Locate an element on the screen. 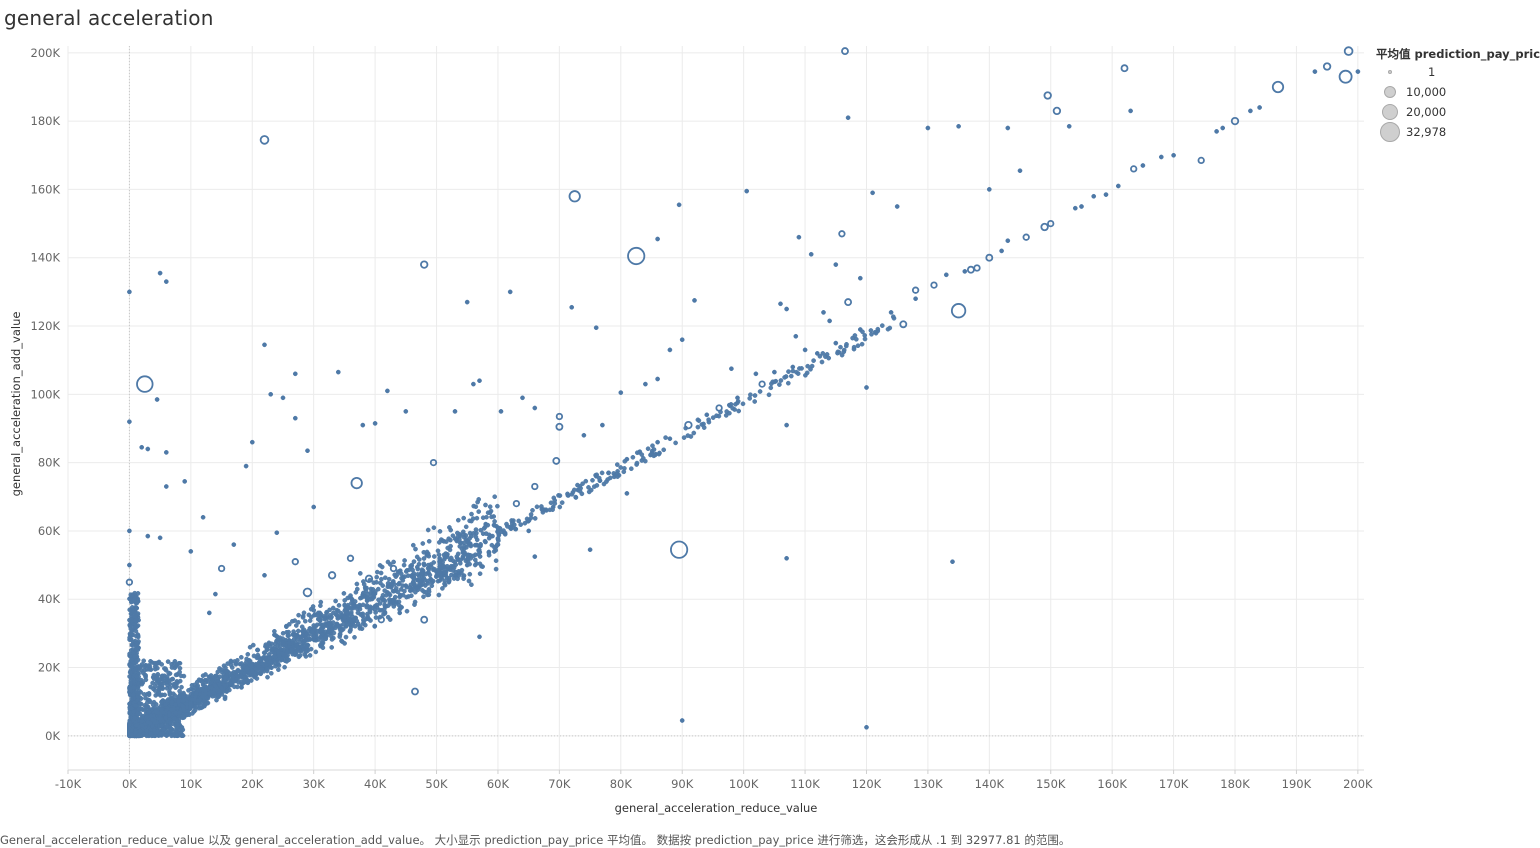  legend-label: 1 is located at coordinates (1432, 72).